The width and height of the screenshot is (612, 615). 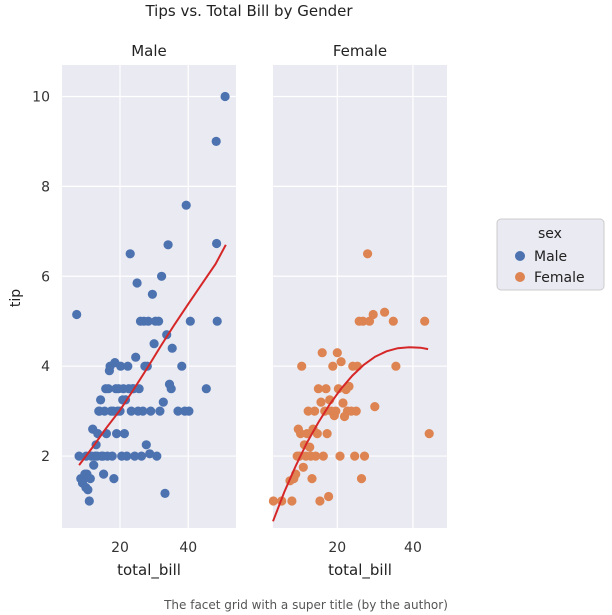 What do you see at coordinates (559, 278) in the screenshot?
I see `legend-label-female: Female` at bounding box center [559, 278].